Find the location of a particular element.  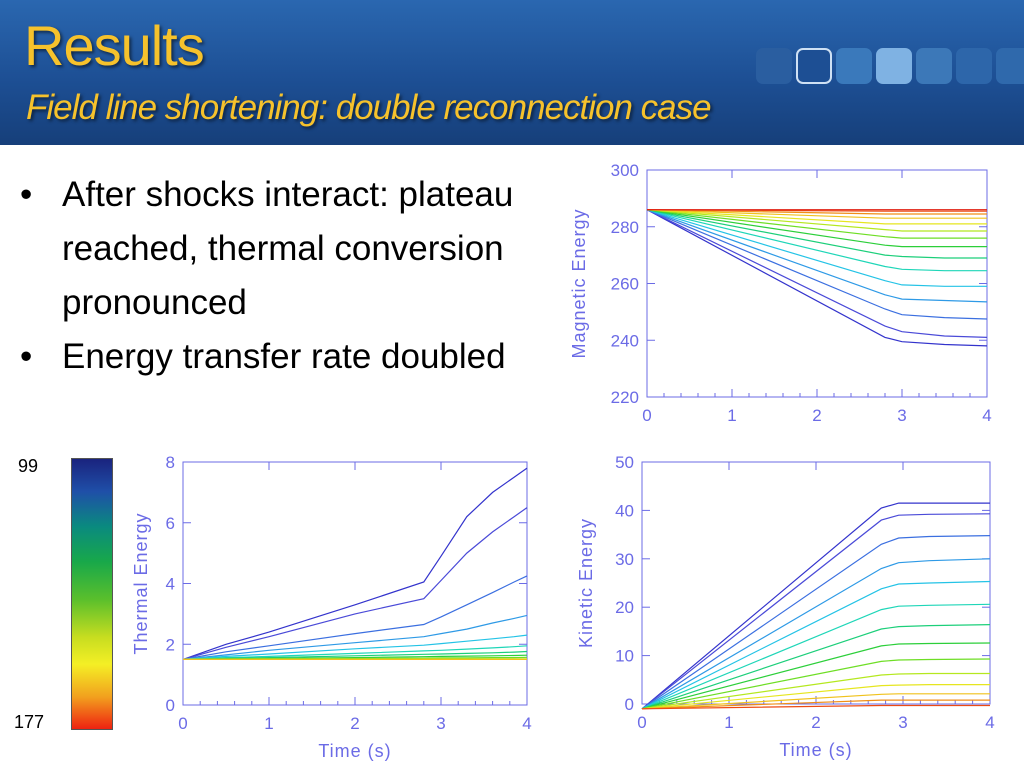

slide-title: Results is located at coordinates (114, 45).